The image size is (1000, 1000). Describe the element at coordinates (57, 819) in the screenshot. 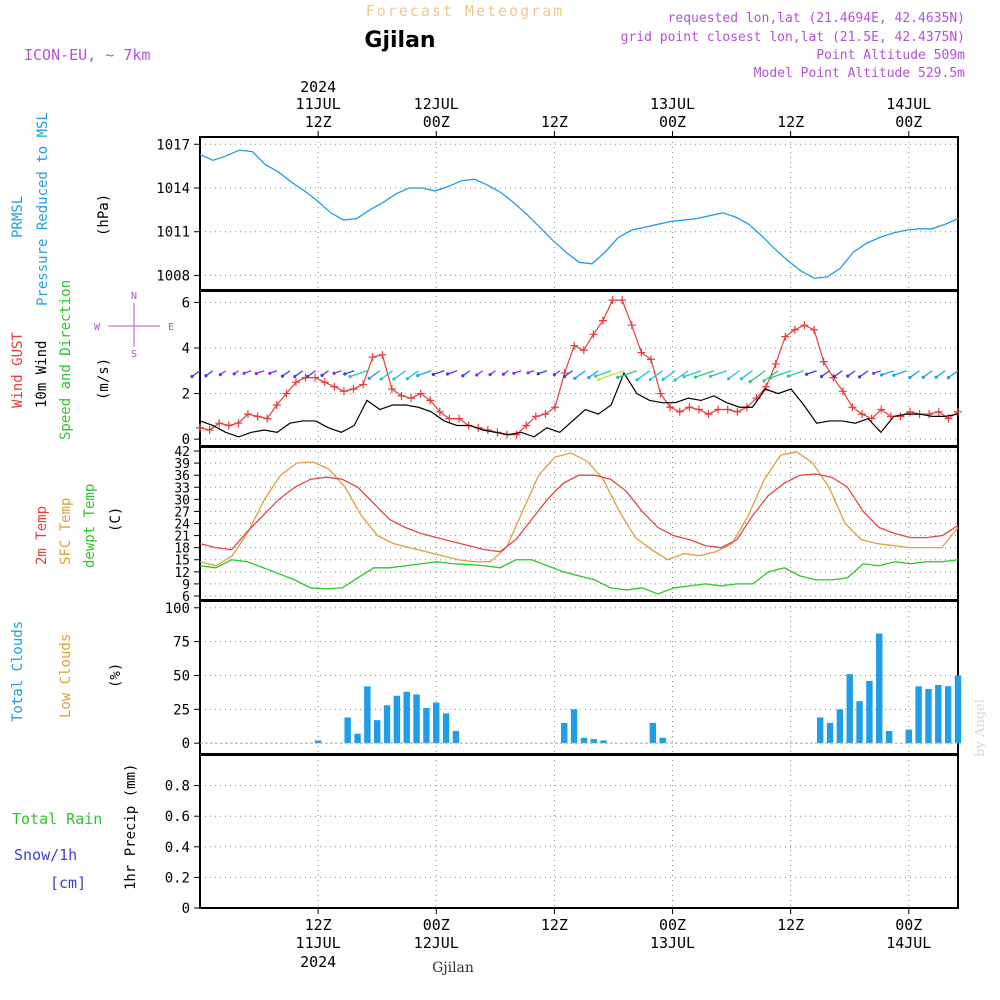

I see `total-rain-label: Total Rain` at that location.